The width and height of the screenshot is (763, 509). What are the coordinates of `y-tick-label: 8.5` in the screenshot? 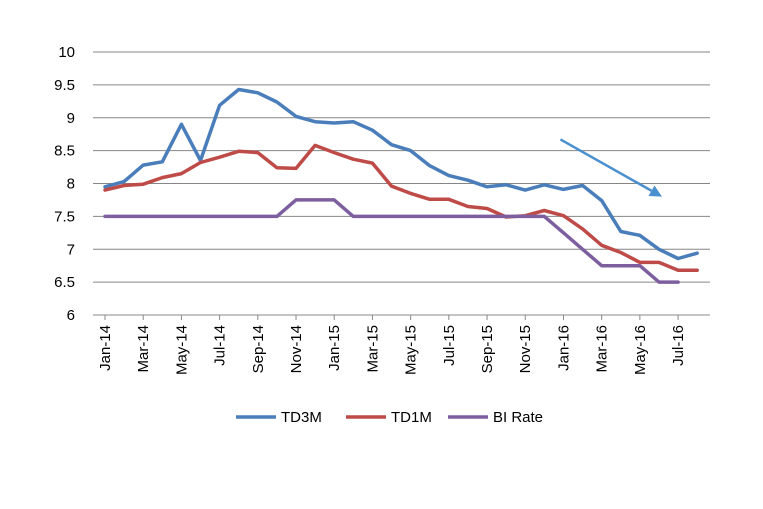 It's located at (64, 151).